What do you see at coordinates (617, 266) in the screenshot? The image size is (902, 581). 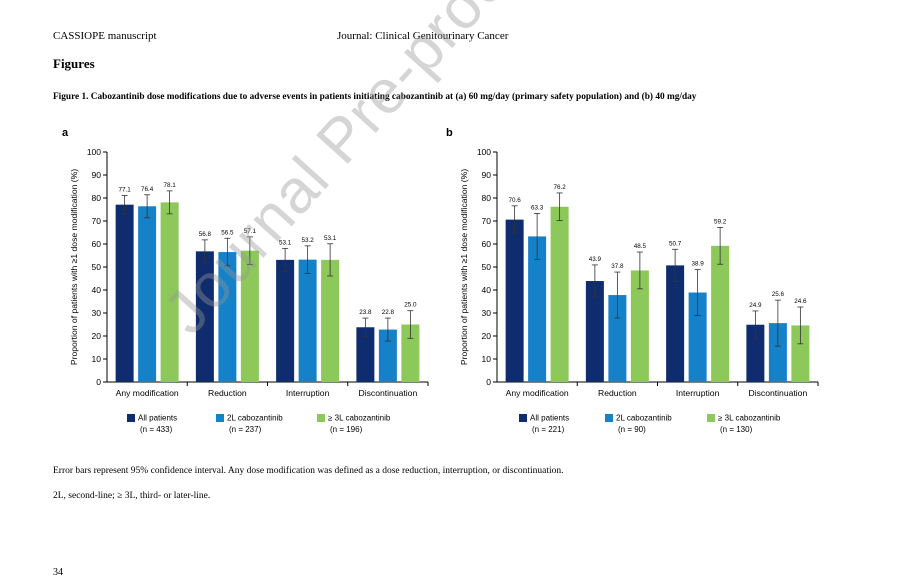 I see `data-label: 37.8` at bounding box center [617, 266].